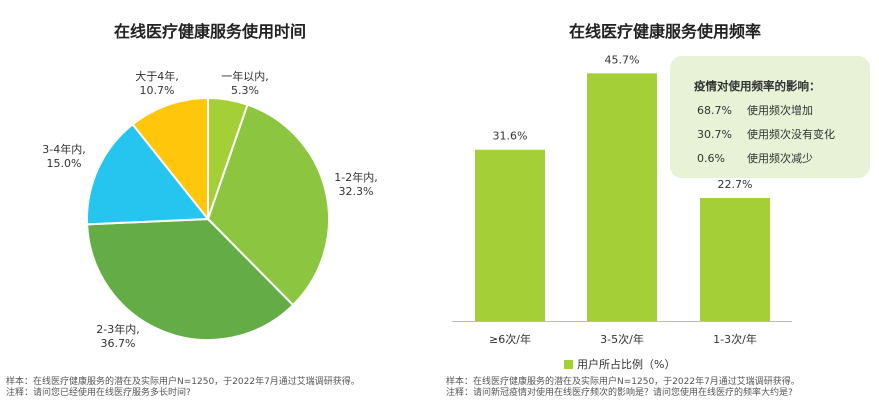 This screenshot has width=879, height=404. Describe the element at coordinates (735, 184) in the screenshot. I see `bar-value-label: 22.7%` at that location.